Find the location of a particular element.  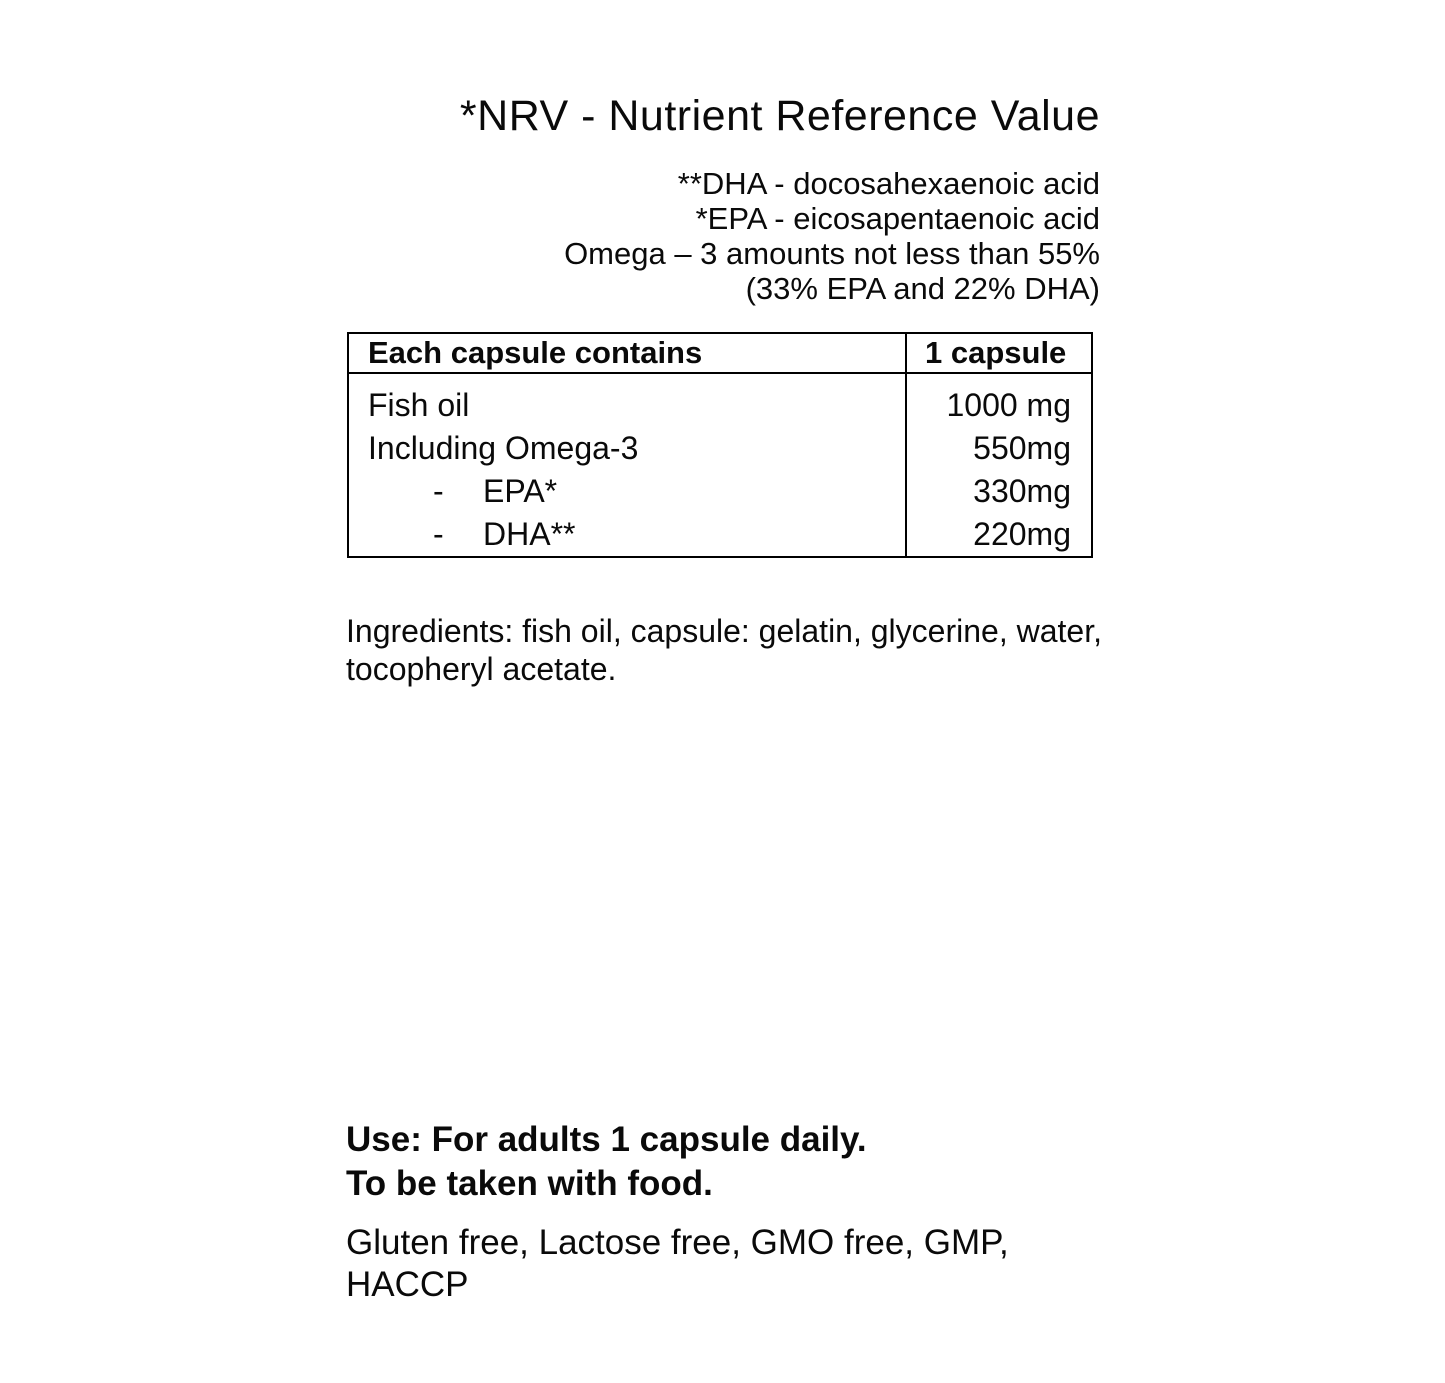

table-row-label-epa: - EPA* is located at coordinates (636, 491).